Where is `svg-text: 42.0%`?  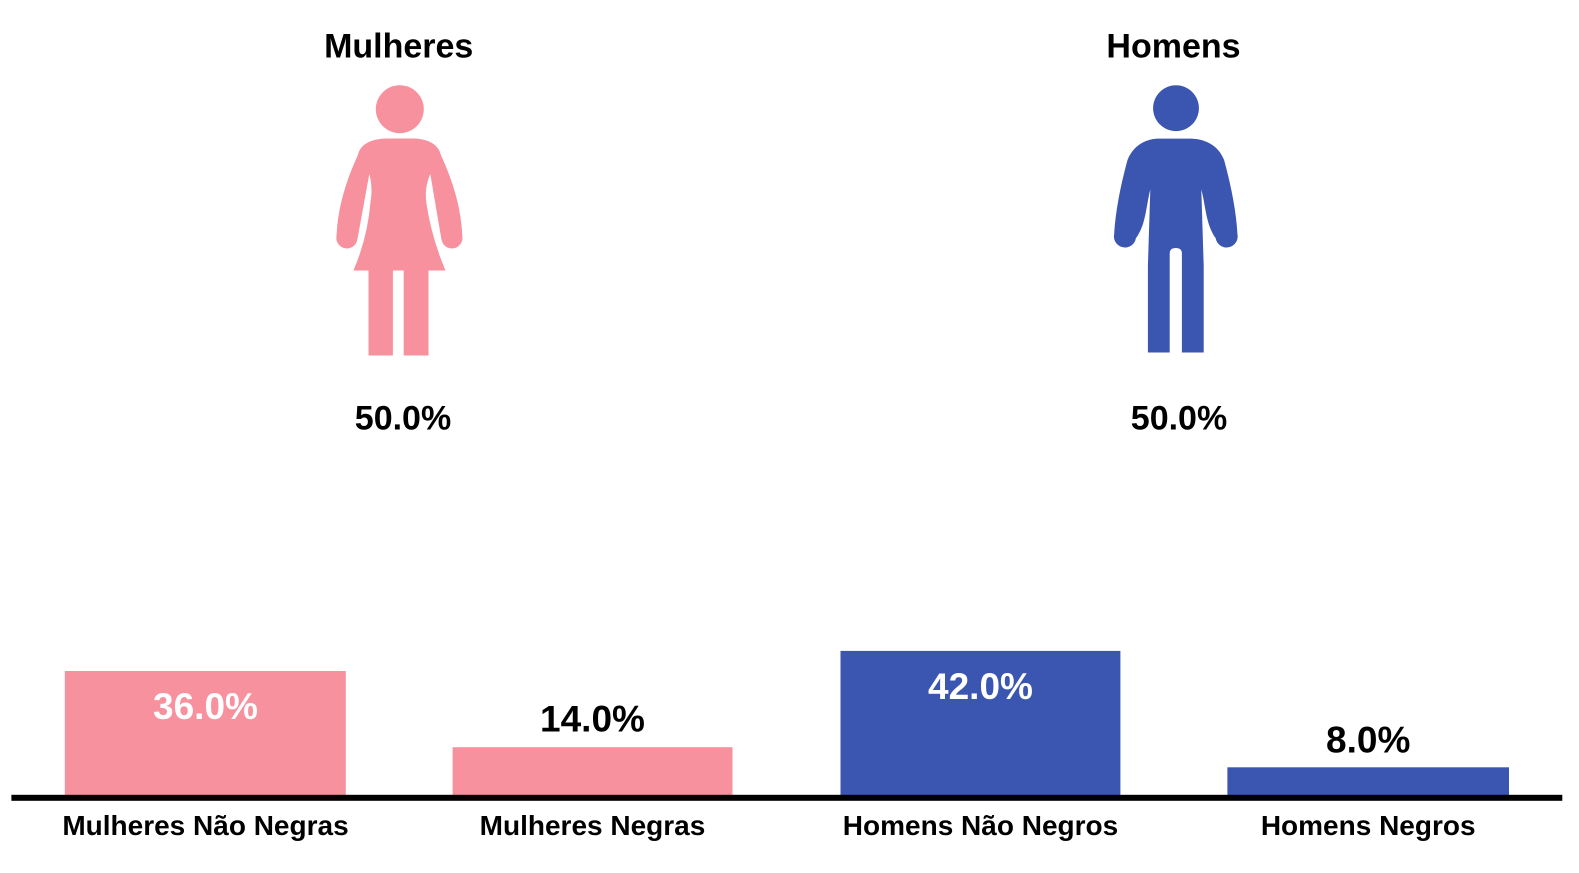 svg-text: 42.0% is located at coordinates (980, 686).